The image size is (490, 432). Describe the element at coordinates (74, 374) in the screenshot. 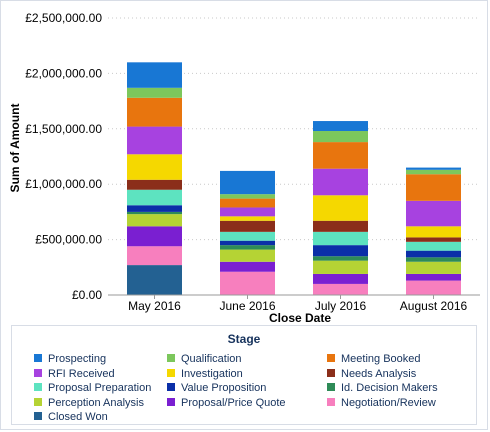

I see `legend-item: RFI Received` at that location.